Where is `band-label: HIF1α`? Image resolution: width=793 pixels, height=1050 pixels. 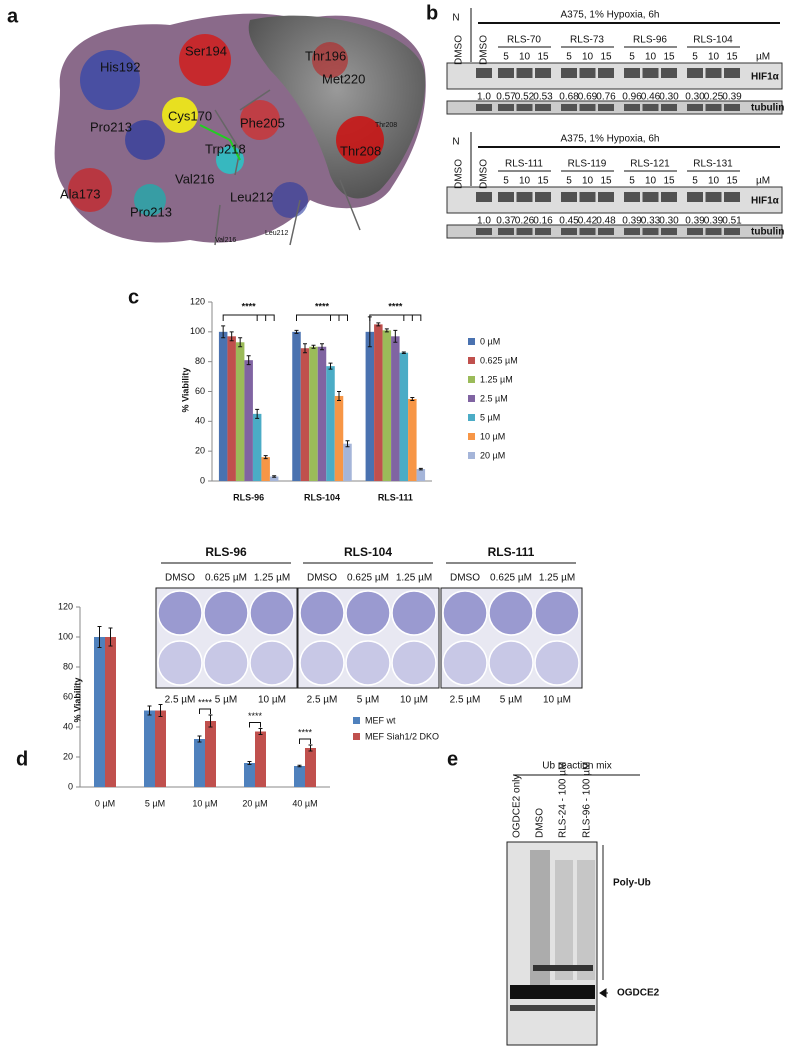 band-label: HIF1α is located at coordinates (765, 77).